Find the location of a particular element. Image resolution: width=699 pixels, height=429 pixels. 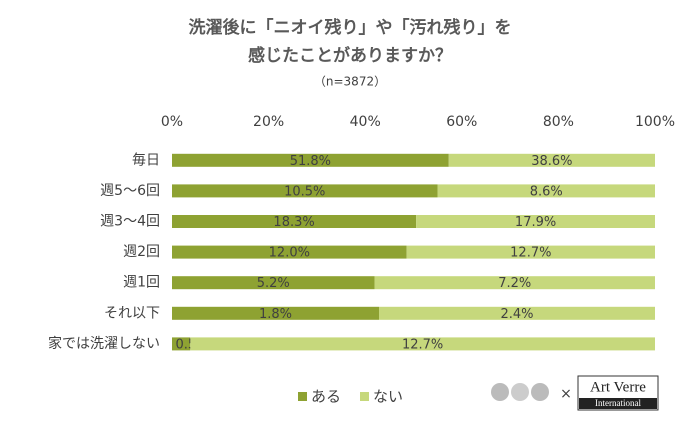

data-label: 51.8% is located at coordinates (310, 161).